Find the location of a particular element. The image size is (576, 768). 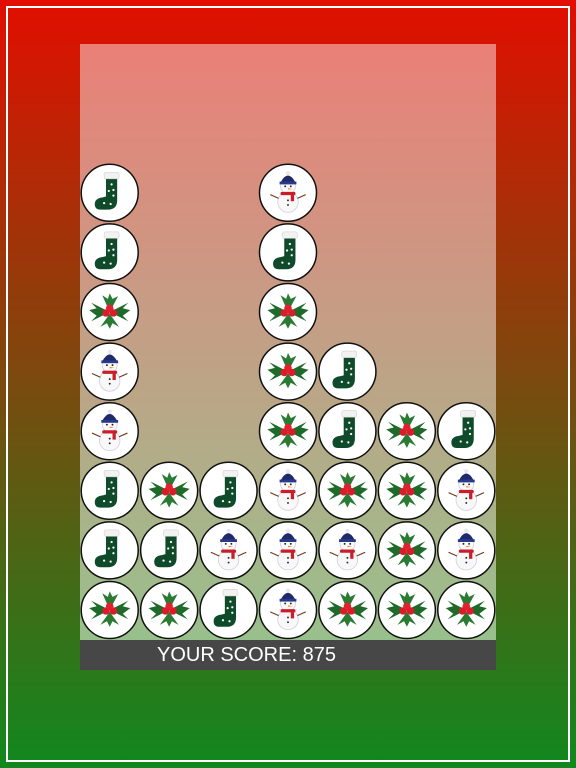

score-value: 875 is located at coordinates (319, 655).